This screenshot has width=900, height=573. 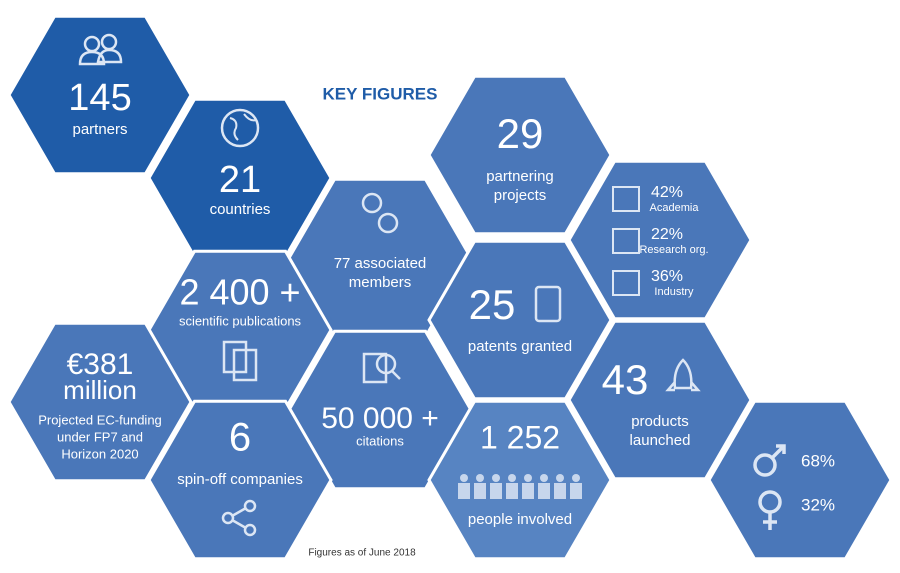 I want to click on hex-text: members, so click(x=380, y=282).